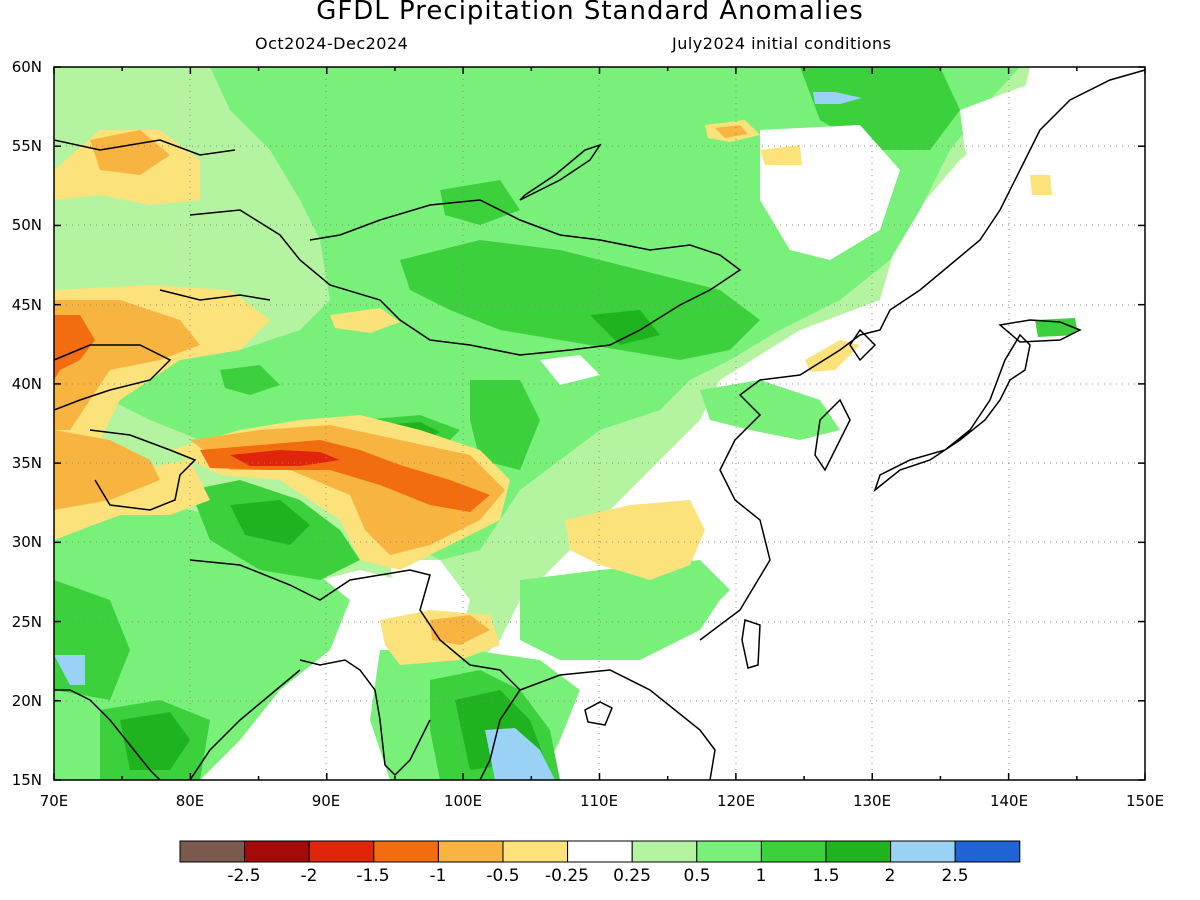 The image size is (1200, 900). What do you see at coordinates (27, 67) in the screenshot?
I see `lat-label: 60N` at bounding box center [27, 67].